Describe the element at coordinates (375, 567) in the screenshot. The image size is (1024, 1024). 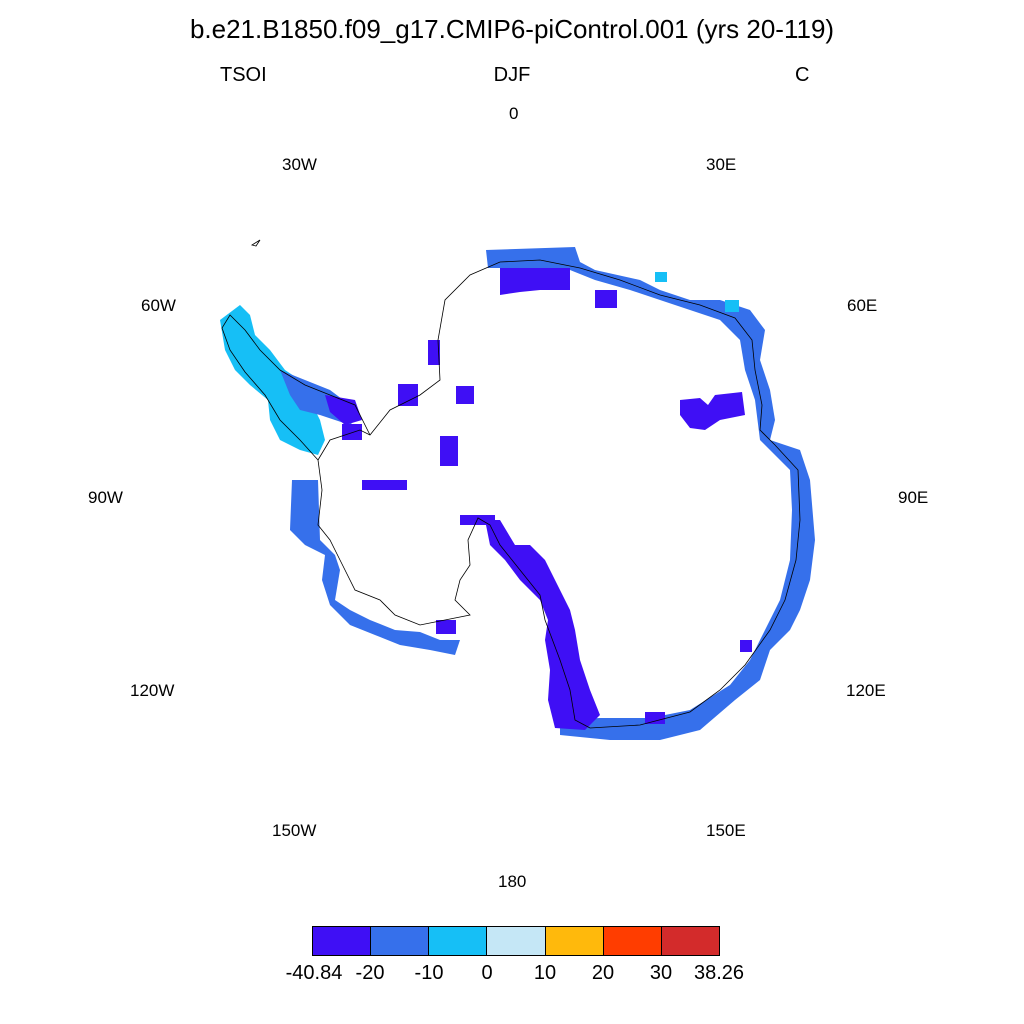
I see `cells-west-coast` at that location.